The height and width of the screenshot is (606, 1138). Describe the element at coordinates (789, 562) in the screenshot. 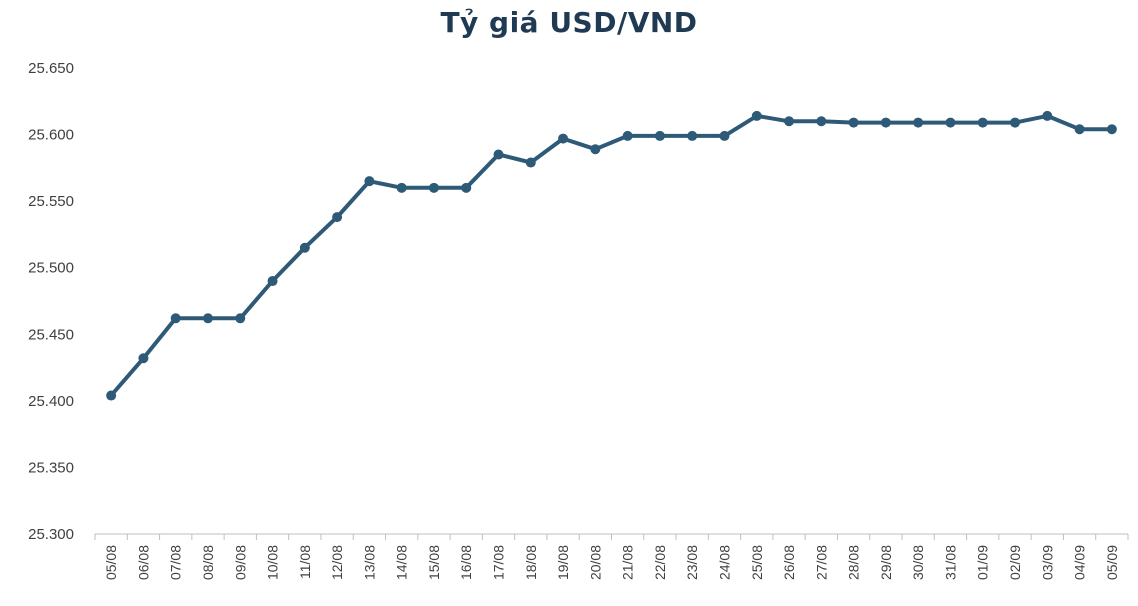

I see `x-tick-label: 26/08` at that location.